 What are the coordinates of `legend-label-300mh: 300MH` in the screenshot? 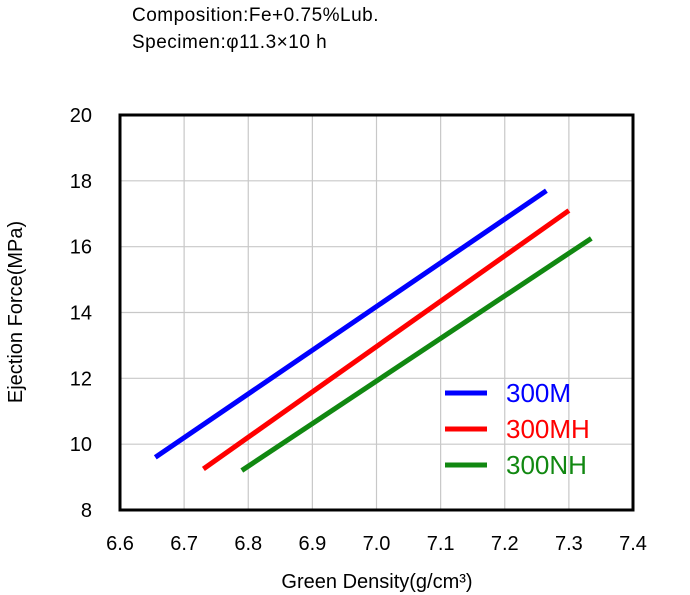 It's located at (548, 429).